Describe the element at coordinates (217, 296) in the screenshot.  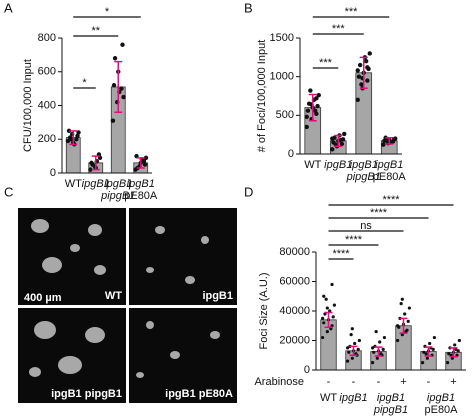
I see `micrograph-label: ipgB1` at that location.